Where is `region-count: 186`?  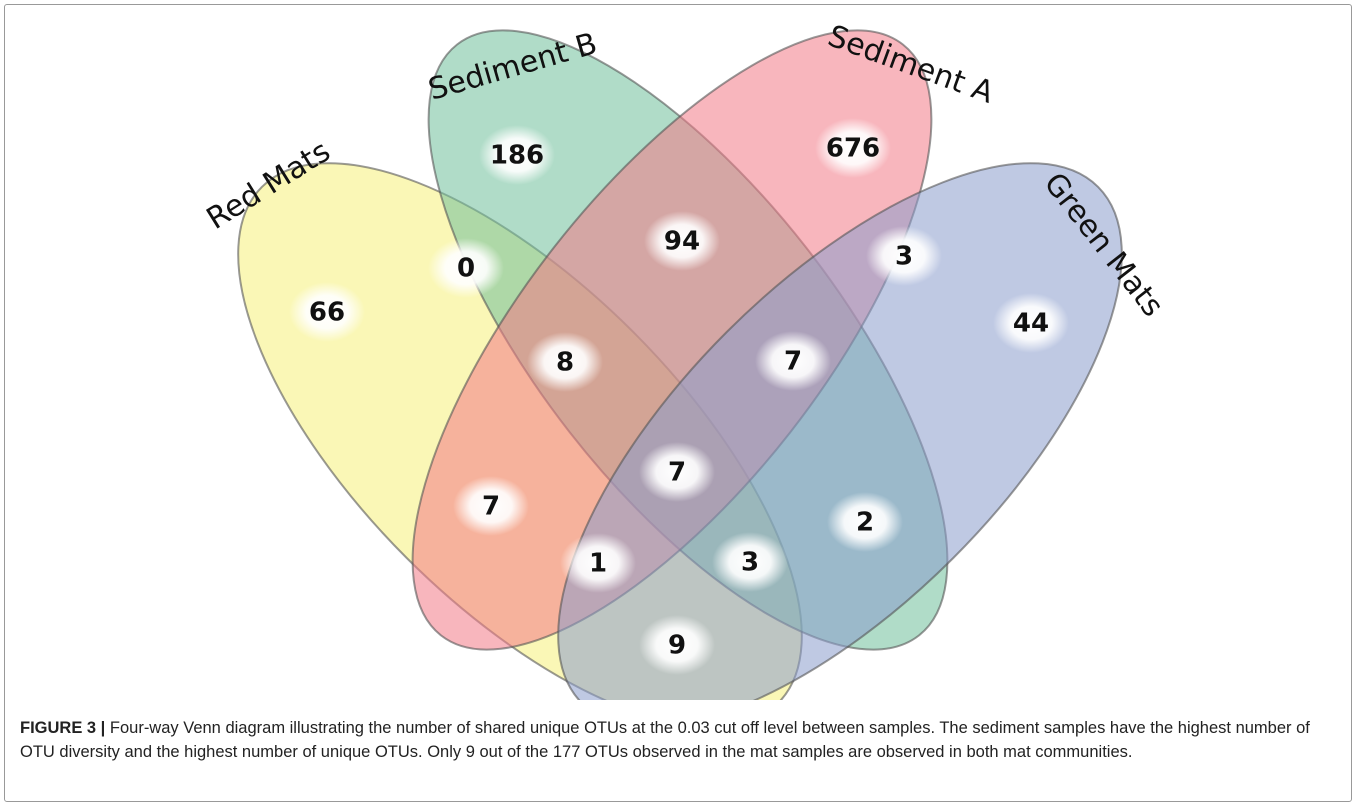
region-count: 186 is located at coordinates (517, 156).